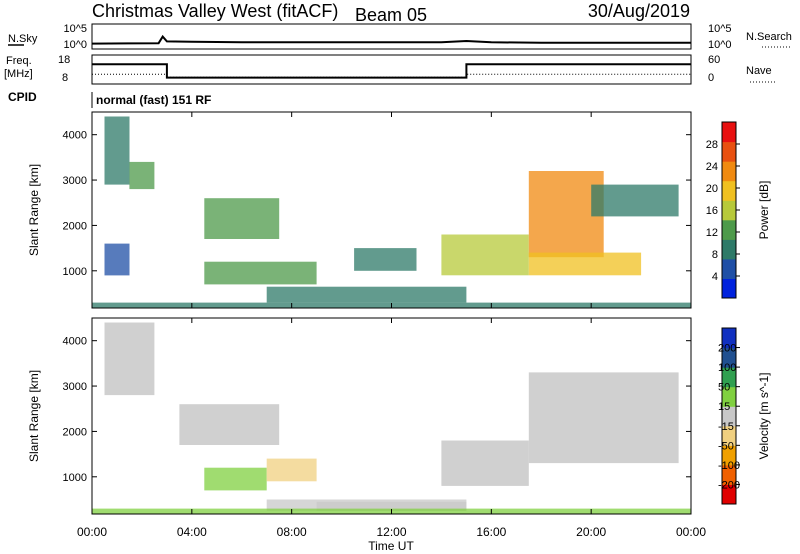 The image size is (800, 554). I want to click on time-axis-label: Time UT, so click(391, 546).